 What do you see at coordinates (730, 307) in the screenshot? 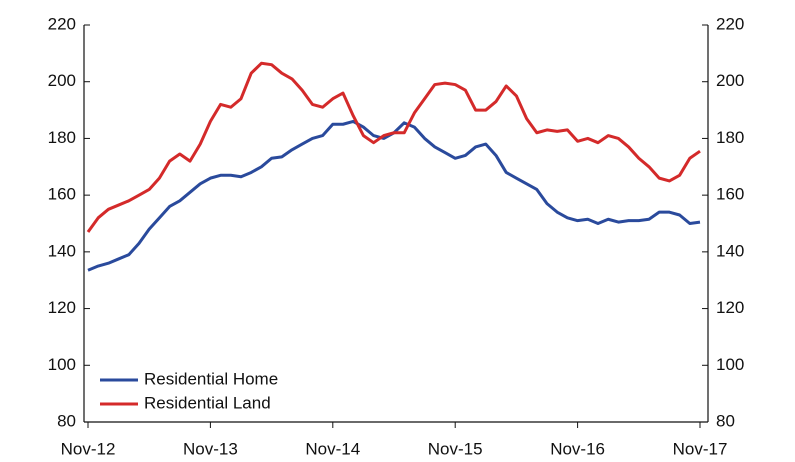
I see `y2-tick-label: 120` at bounding box center [730, 307].